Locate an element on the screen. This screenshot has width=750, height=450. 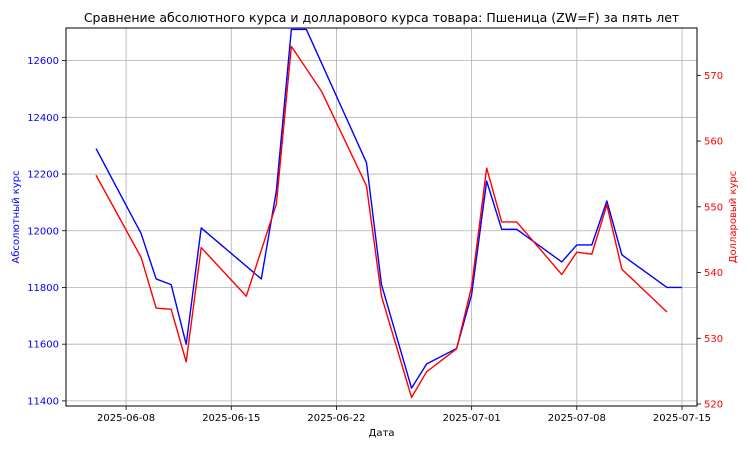
x-tick-label: 2025-07-01 is located at coordinates (472, 418).